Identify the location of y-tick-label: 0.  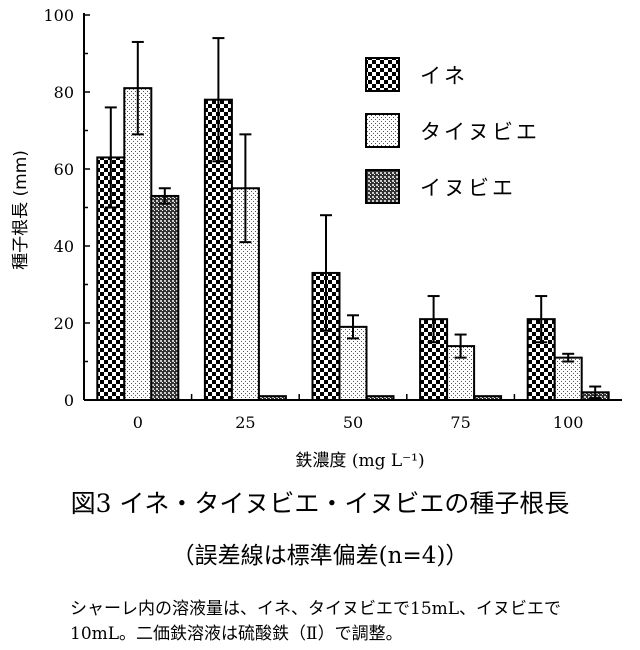
(69, 400).